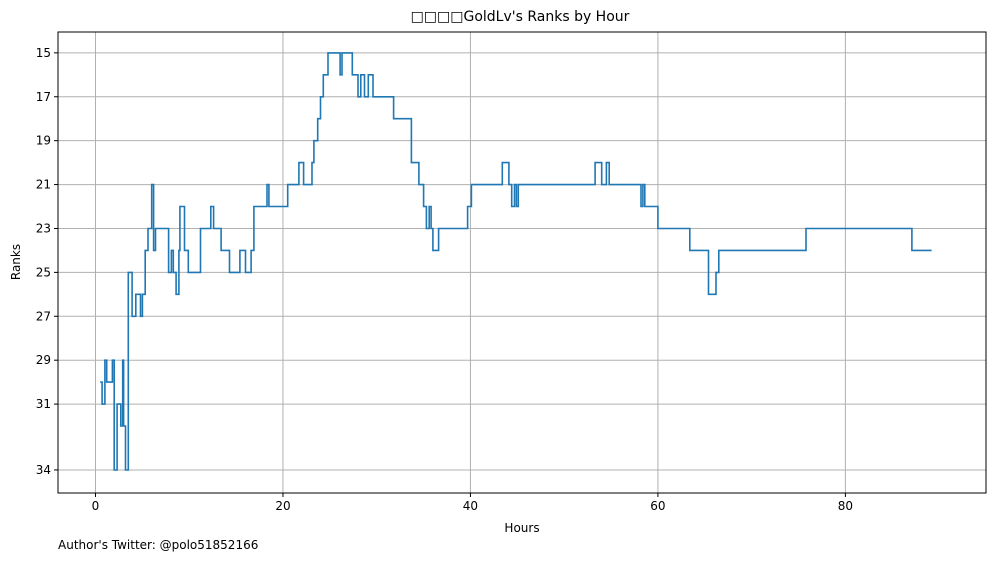 This screenshot has width=997, height=562. Describe the element at coordinates (43, 404) in the screenshot. I see `y-tick-label: 31` at that location.